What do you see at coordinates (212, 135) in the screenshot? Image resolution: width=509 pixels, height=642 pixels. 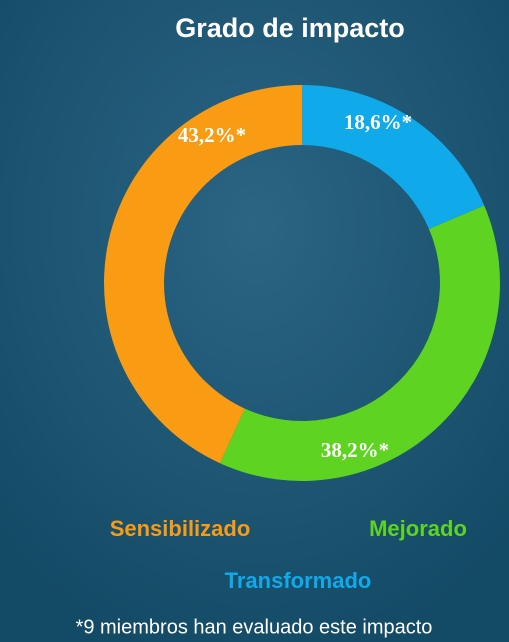 I see `value-label: 43,2%*` at bounding box center [212, 135].